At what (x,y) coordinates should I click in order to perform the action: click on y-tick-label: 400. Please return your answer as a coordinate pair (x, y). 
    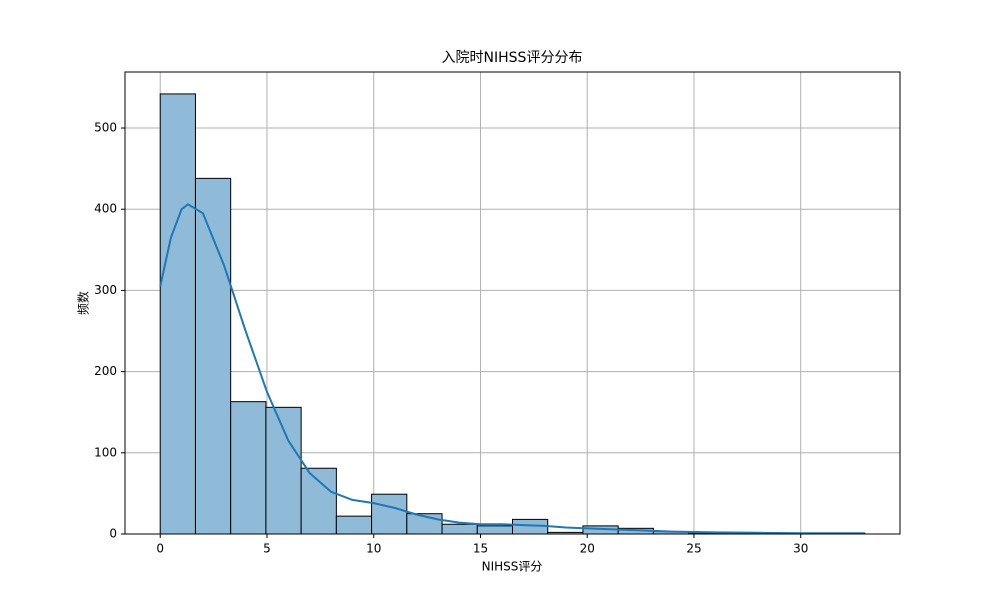
    Looking at the image, I should click on (105, 209).